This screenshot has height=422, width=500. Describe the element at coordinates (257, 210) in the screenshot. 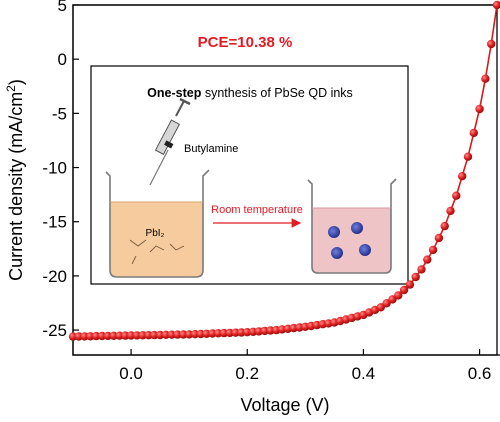

I see `room-temperature-label: Room temperature` at that location.